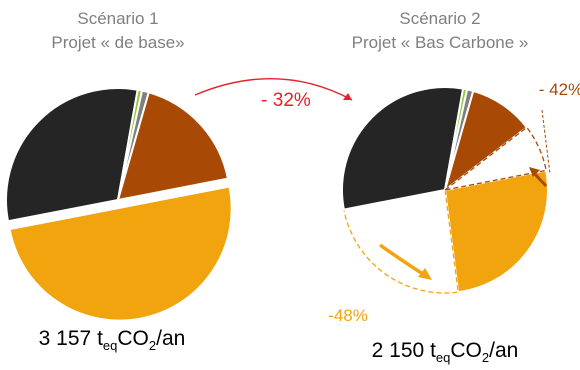 Image resolution: width=580 pixels, height=370 pixels. I want to click on scenario2-total-unit-sub: eq, so click(443, 357).